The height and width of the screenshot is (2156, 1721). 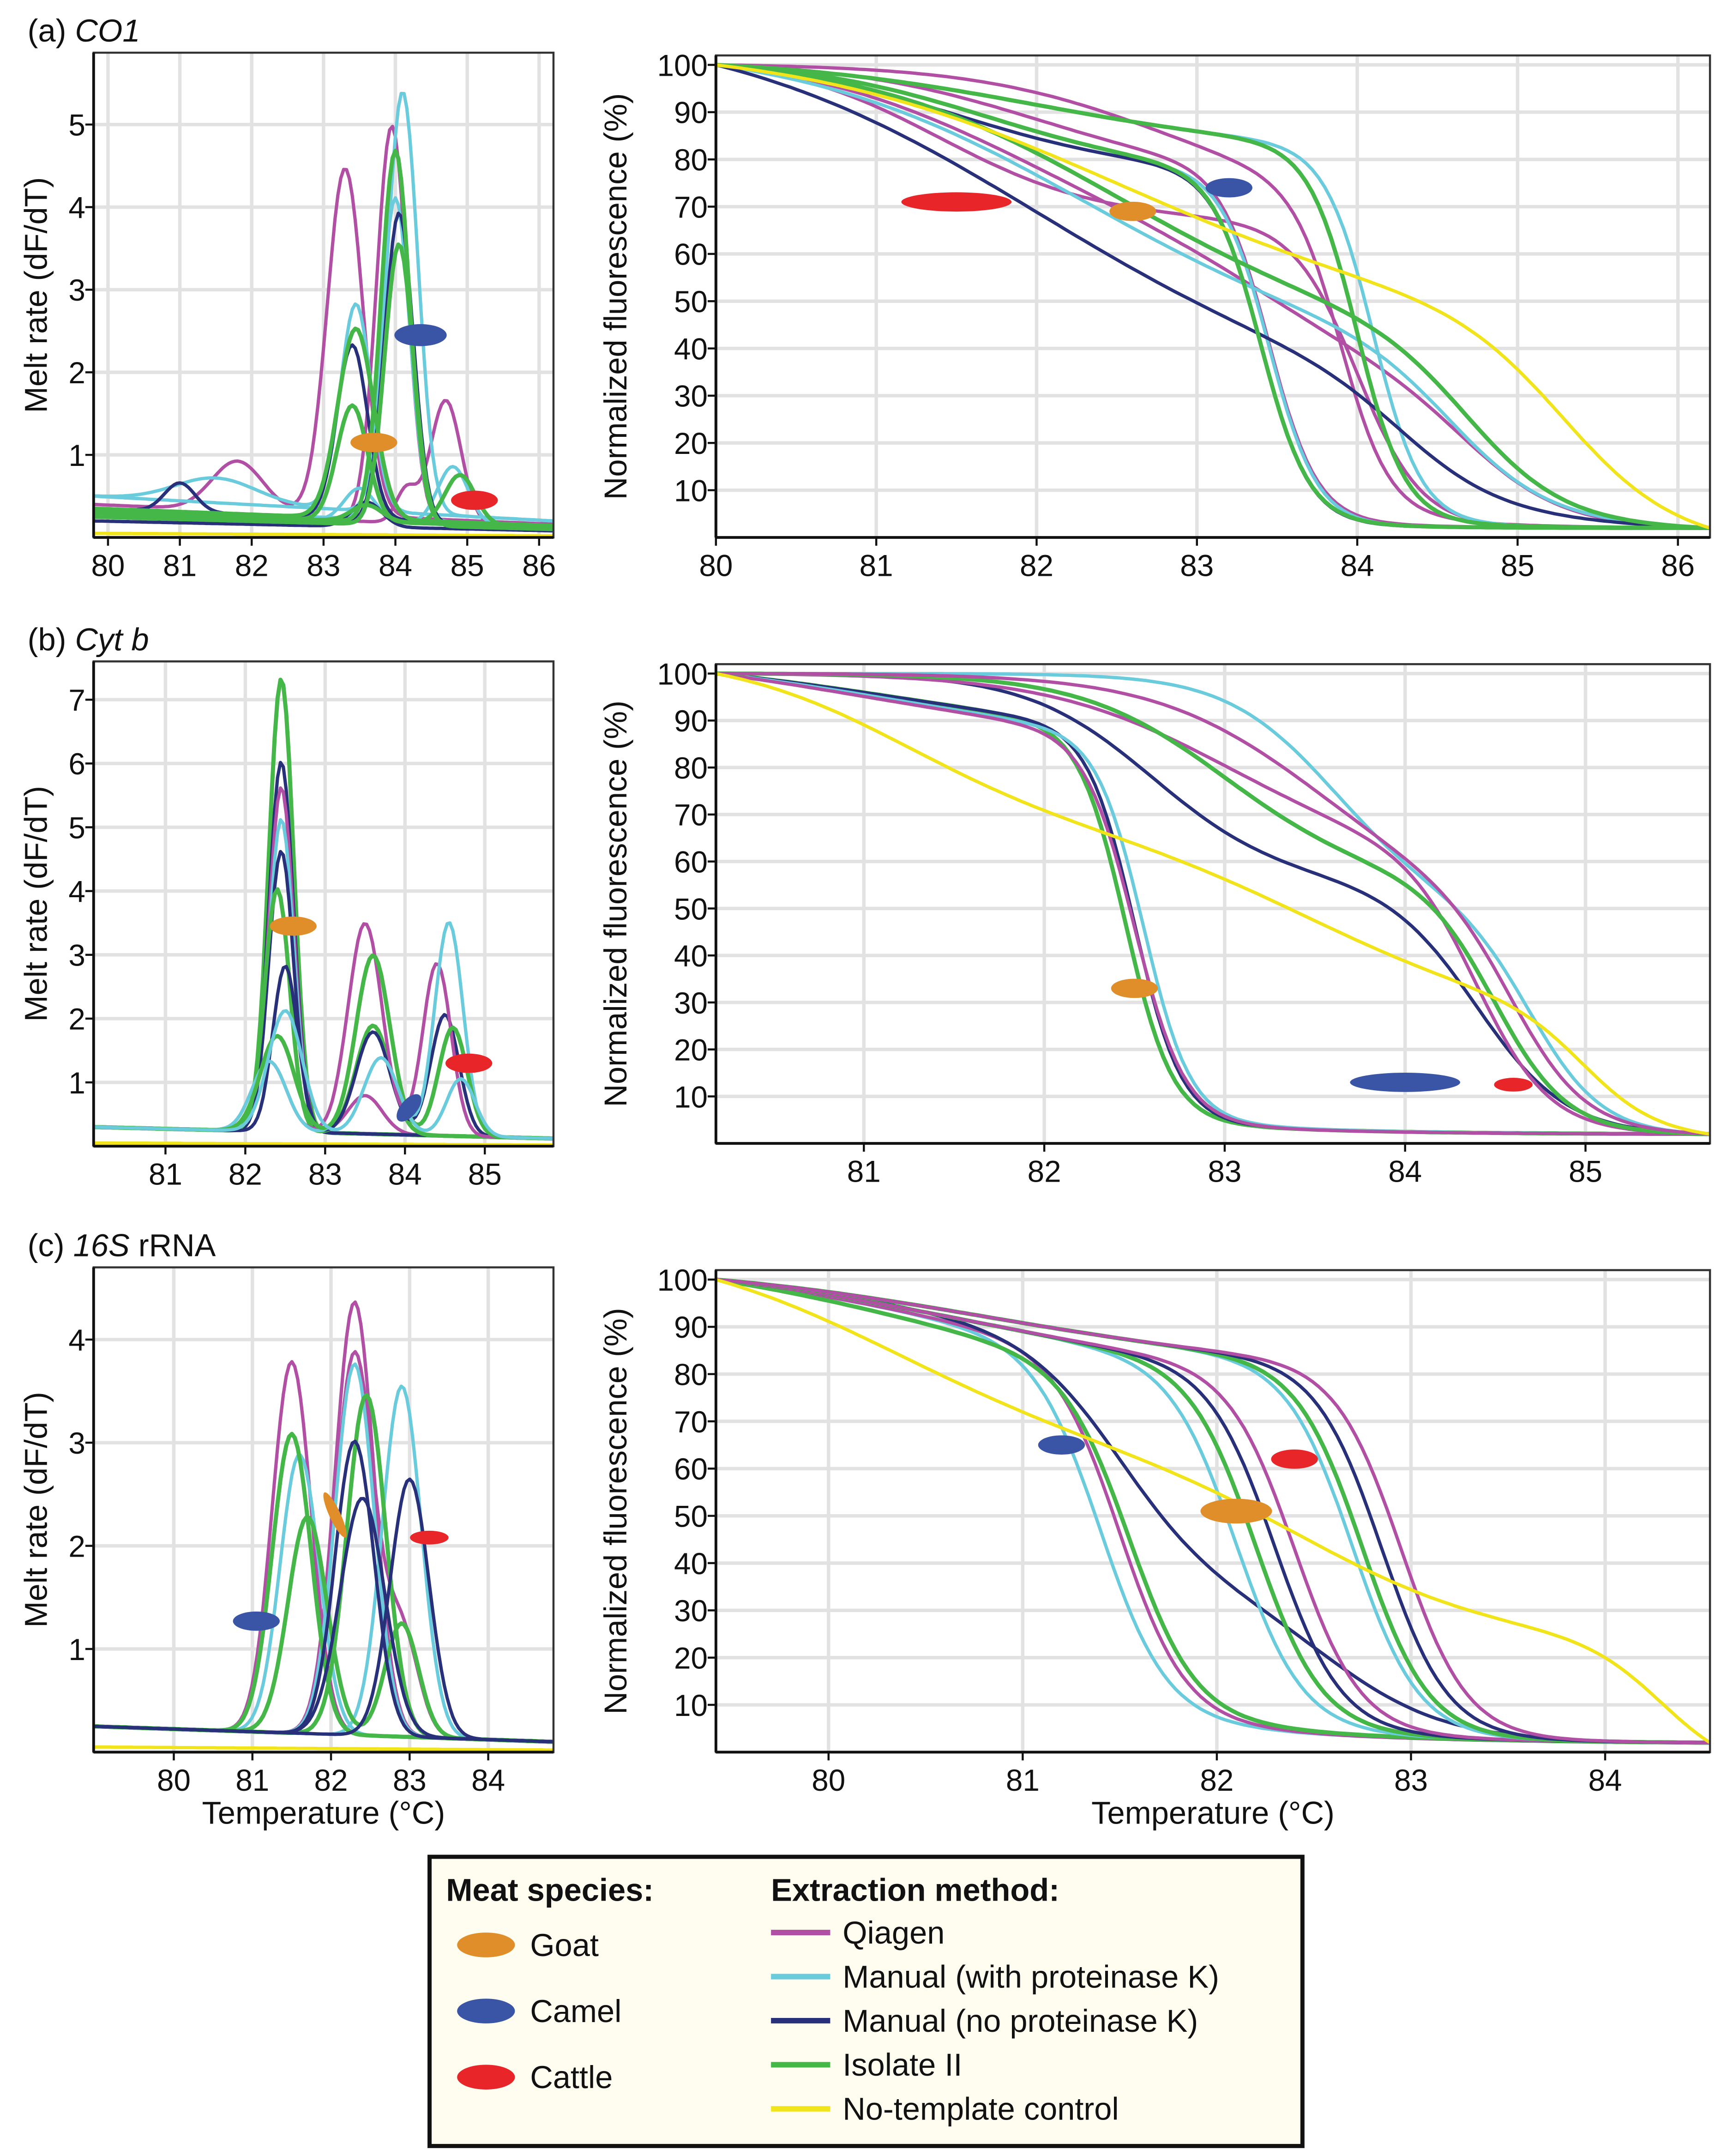 I want to click on legend-method-label: Isolate II, so click(x=902, y=2065).